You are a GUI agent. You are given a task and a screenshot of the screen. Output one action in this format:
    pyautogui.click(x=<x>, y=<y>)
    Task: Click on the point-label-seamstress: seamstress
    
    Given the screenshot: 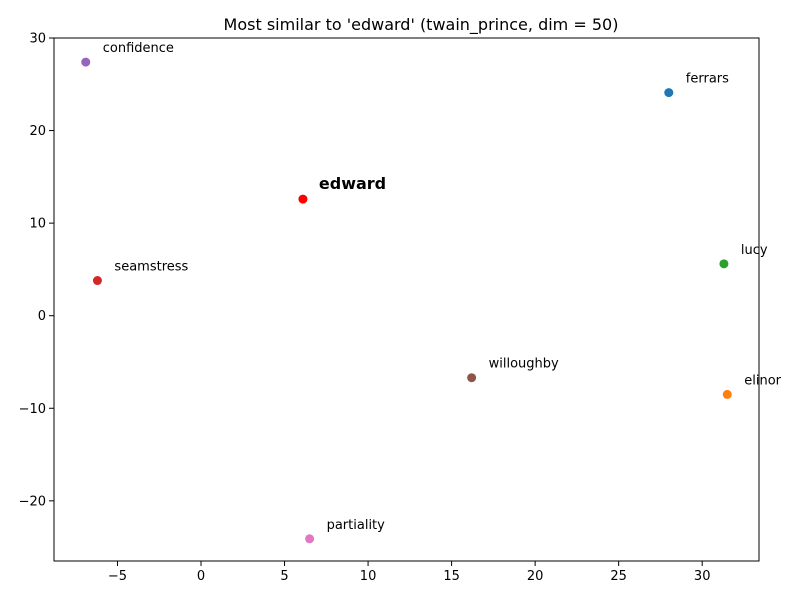 What is the action you would take?
    pyautogui.click(x=151, y=267)
    